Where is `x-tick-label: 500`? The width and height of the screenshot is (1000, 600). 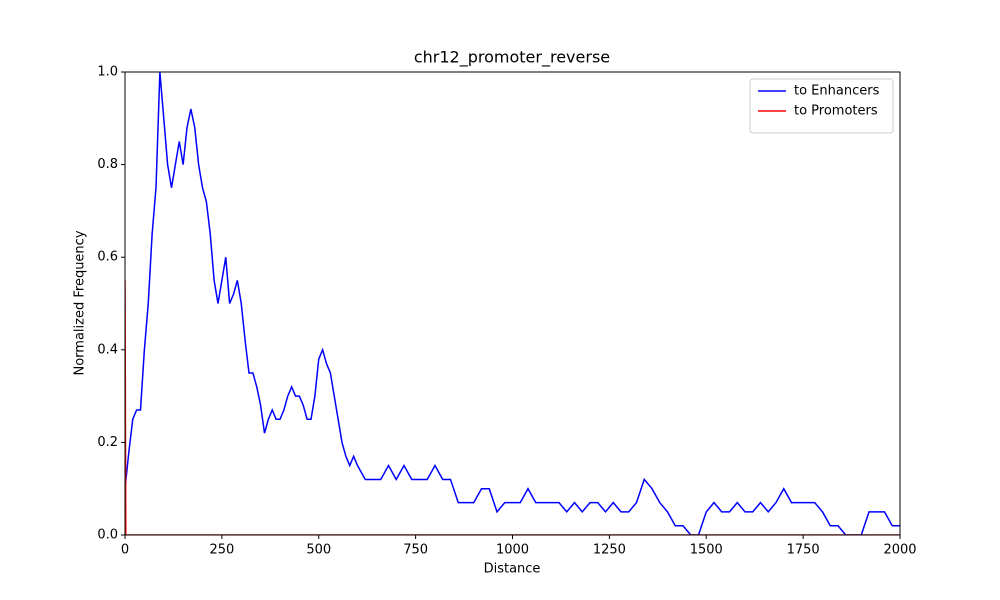
x-tick-label: 500 is located at coordinates (318, 550).